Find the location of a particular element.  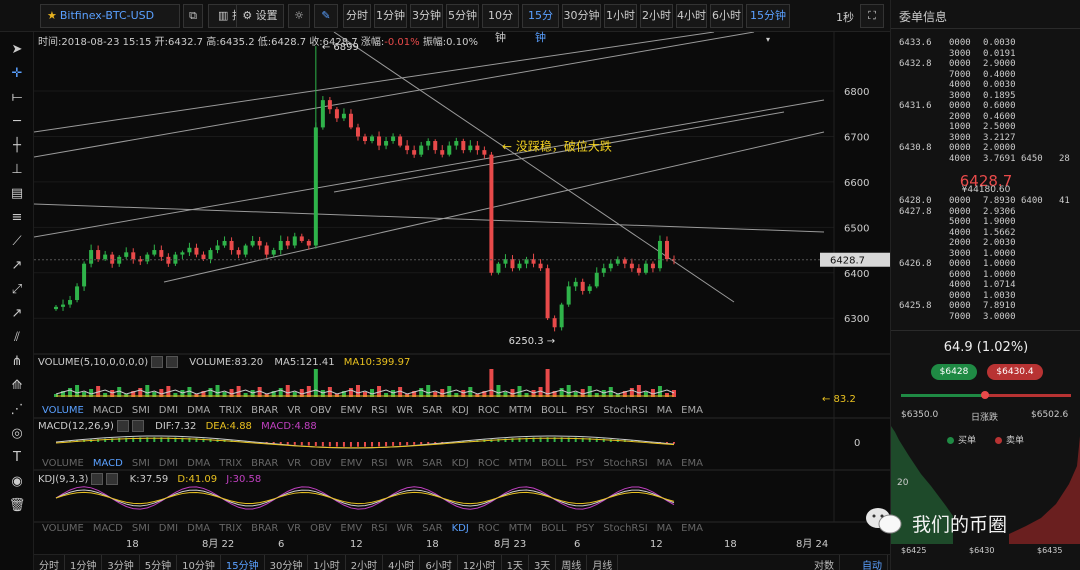

timeframe-button: 4小时 is located at coordinates (691, 16).